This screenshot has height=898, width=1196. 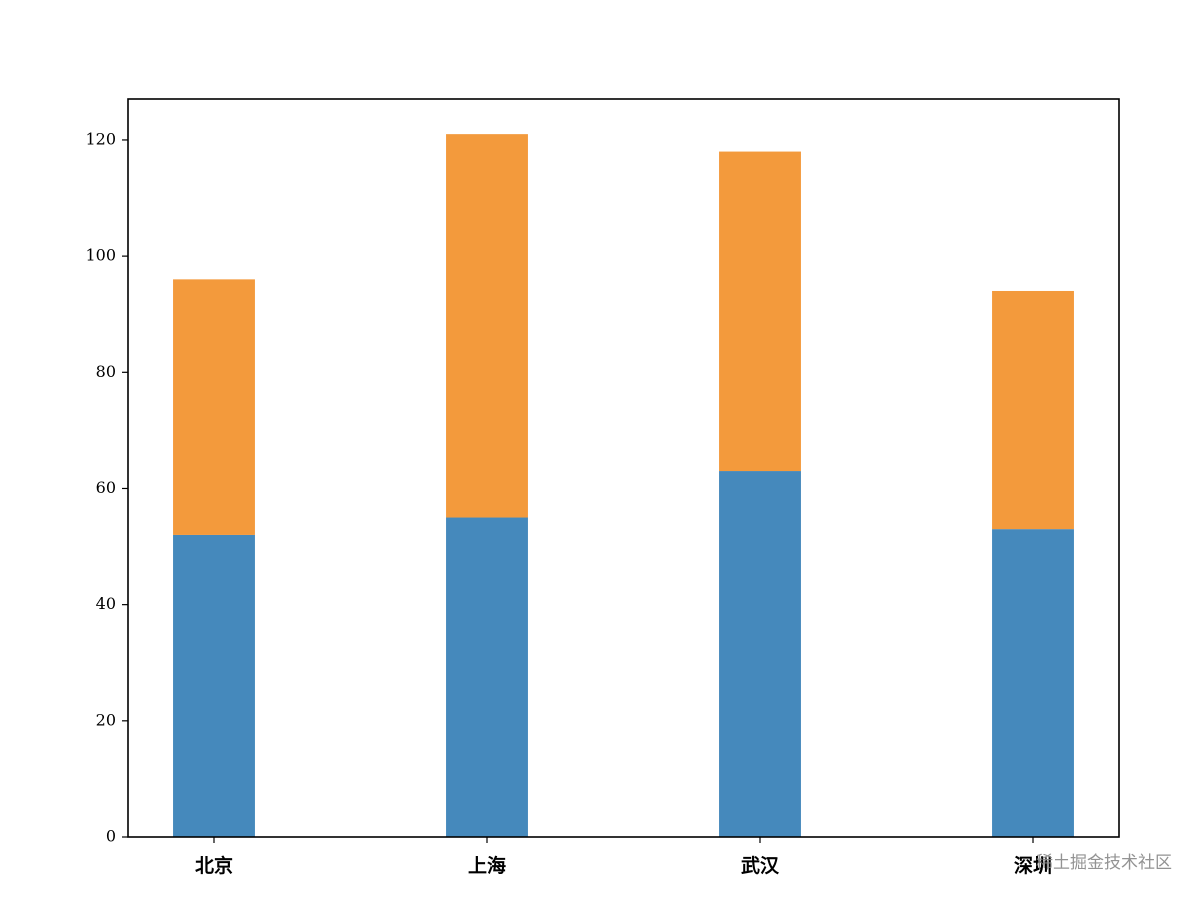 What do you see at coordinates (760, 866) in the screenshot?
I see `x-tick-label: 武汉` at bounding box center [760, 866].